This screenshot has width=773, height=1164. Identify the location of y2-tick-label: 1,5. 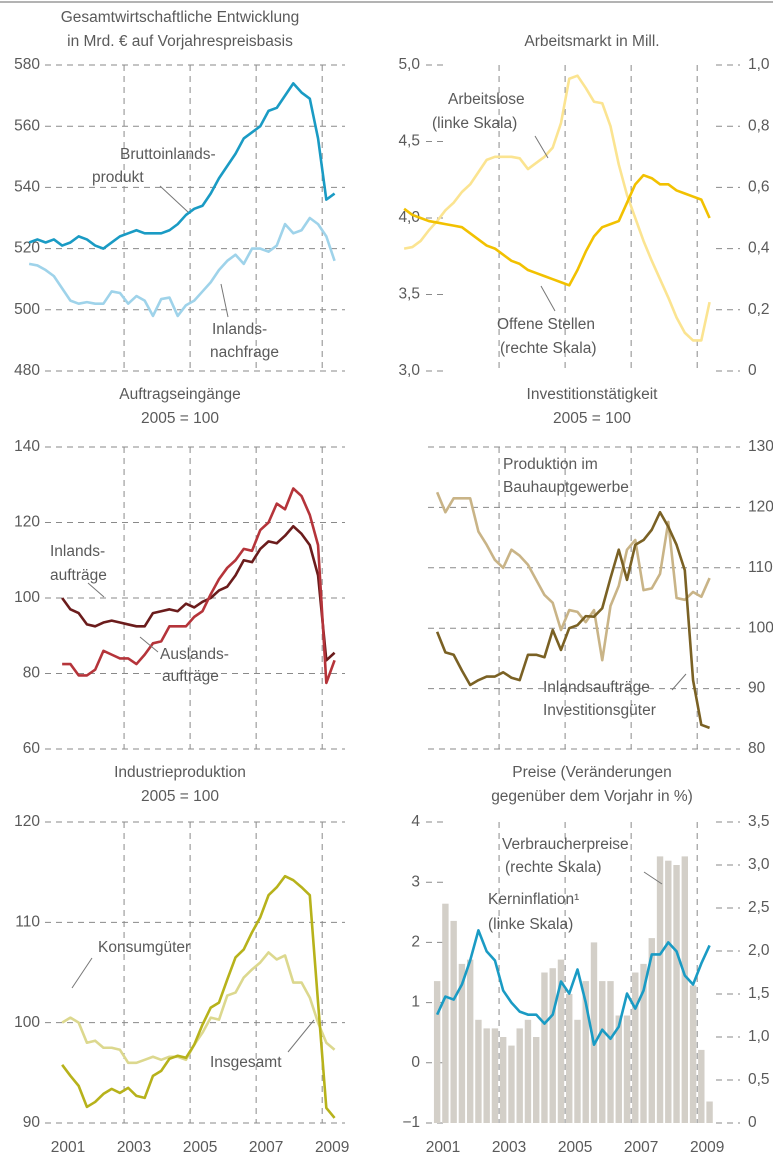
(759, 993).